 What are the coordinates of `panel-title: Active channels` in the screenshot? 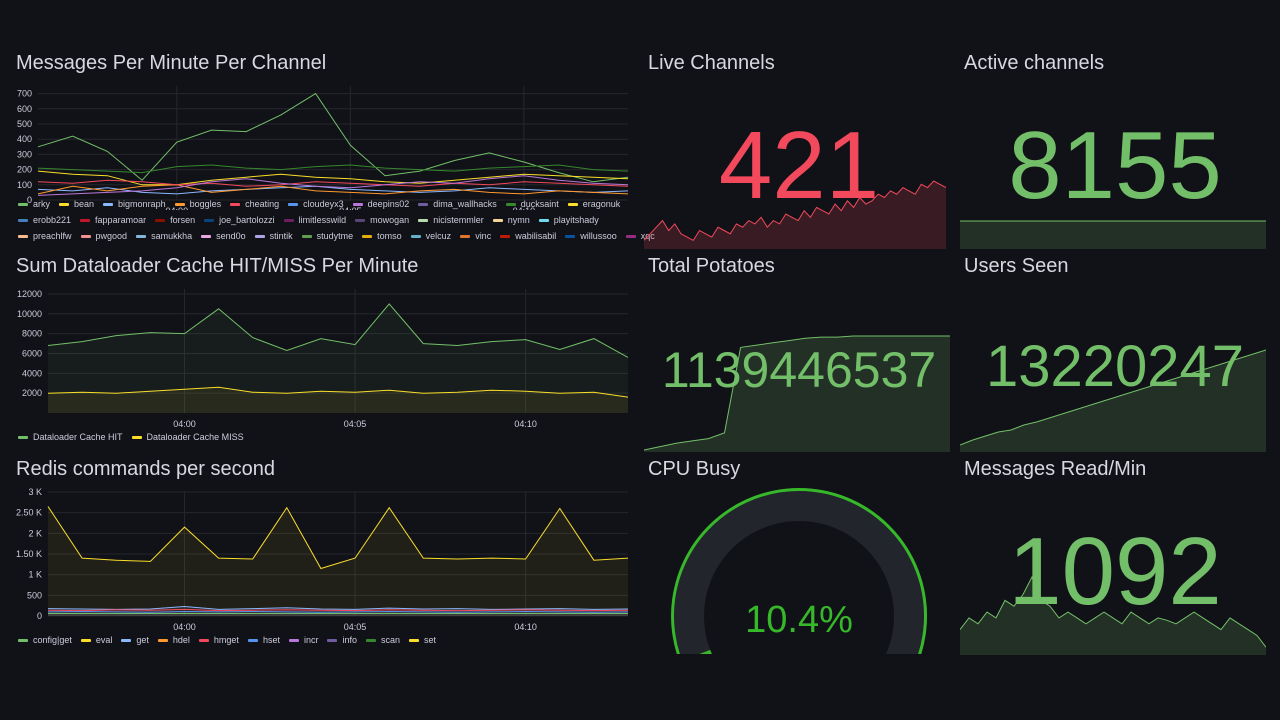 It's located at (1034, 63).